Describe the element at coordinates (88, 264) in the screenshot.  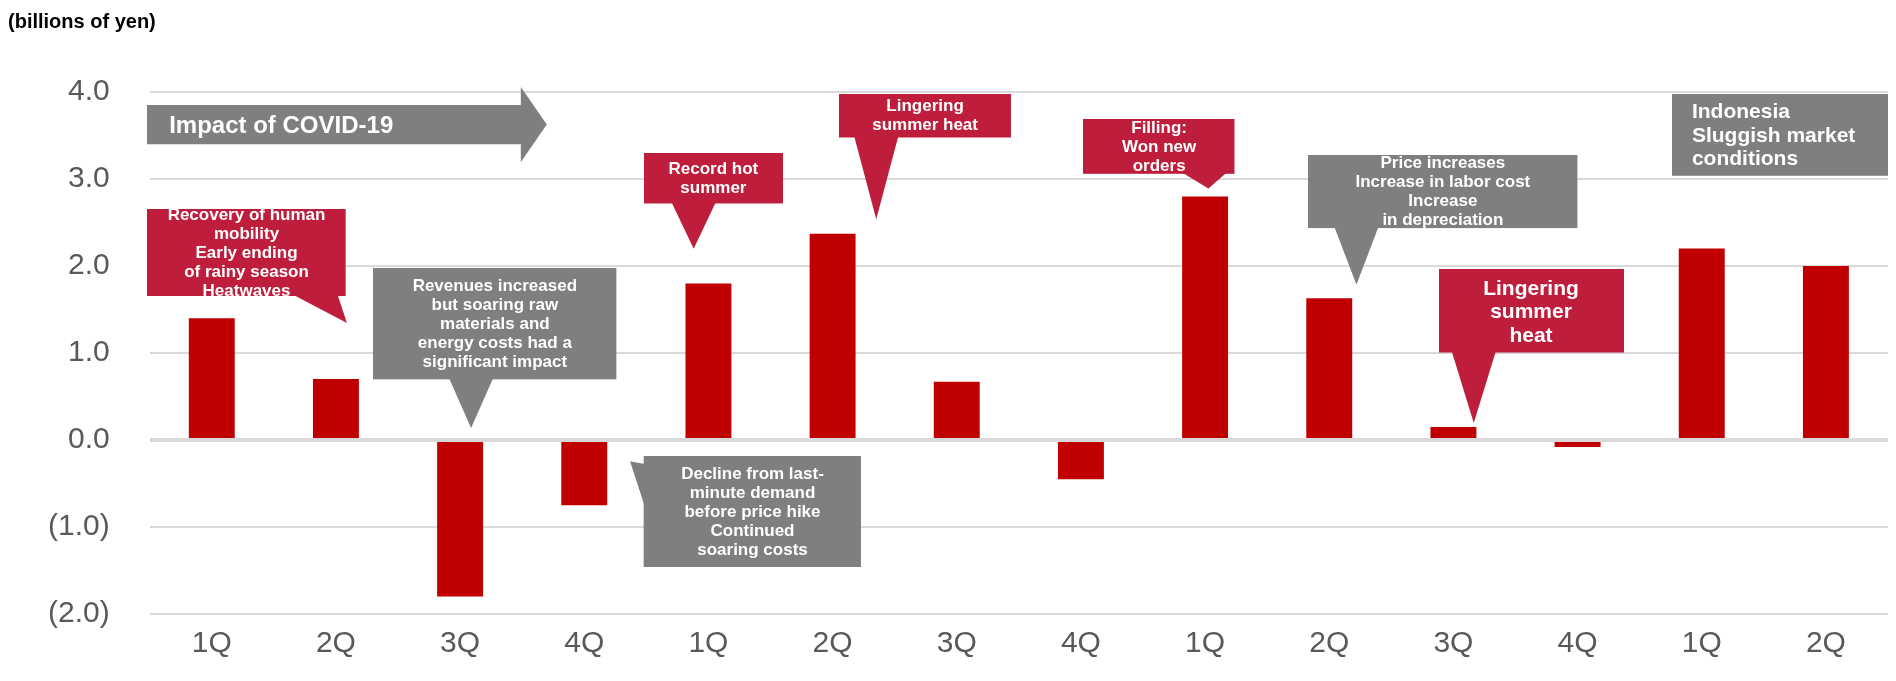
I see `y-tick-label: 2.0` at that location.